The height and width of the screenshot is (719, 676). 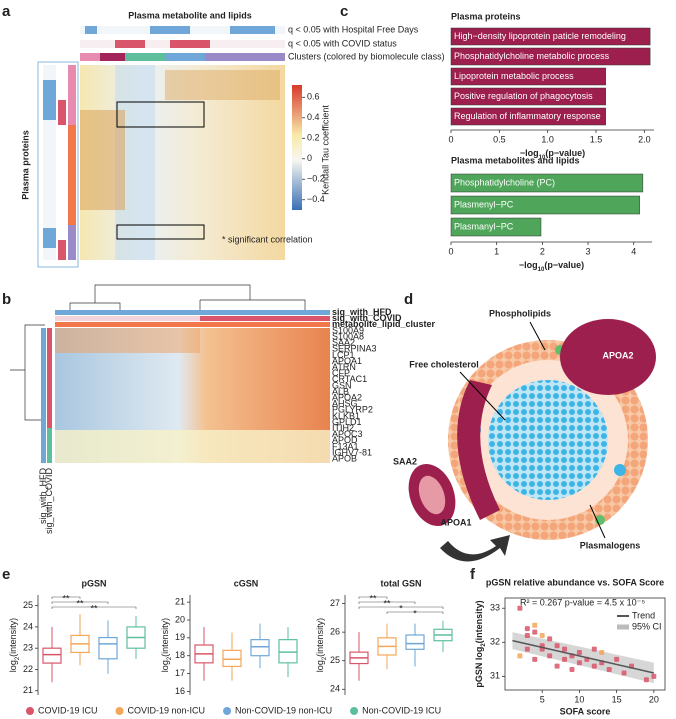 What do you see at coordinates (495, 608) in the screenshot?
I see `y-tick-label: 33` at bounding box center [495, 608].